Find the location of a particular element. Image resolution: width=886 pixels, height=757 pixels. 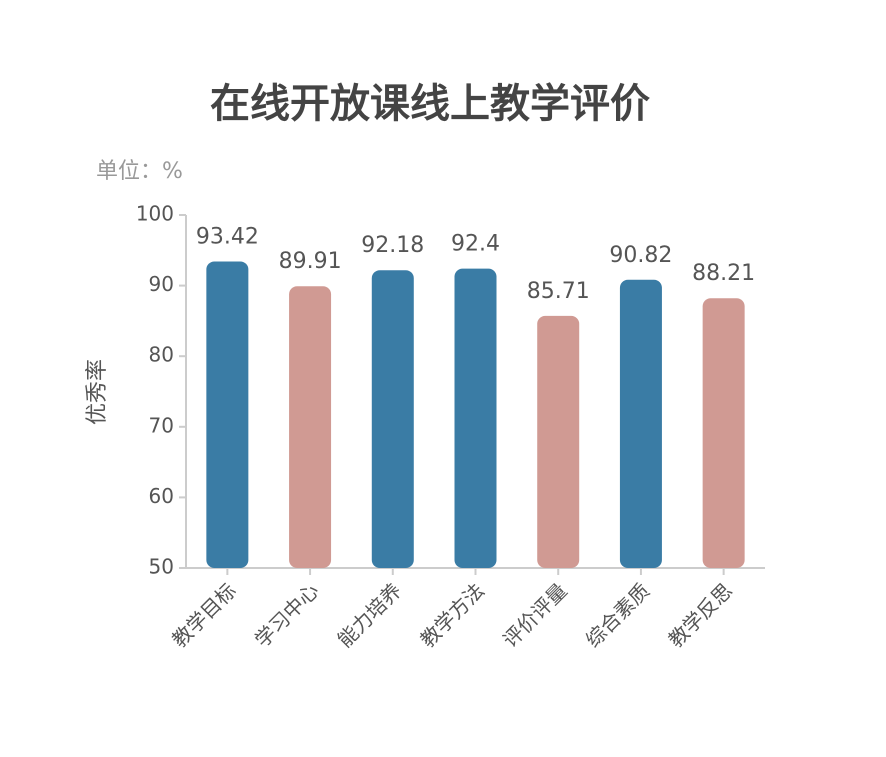

y-tick-label: 90 is located at coordinates (161, 284).